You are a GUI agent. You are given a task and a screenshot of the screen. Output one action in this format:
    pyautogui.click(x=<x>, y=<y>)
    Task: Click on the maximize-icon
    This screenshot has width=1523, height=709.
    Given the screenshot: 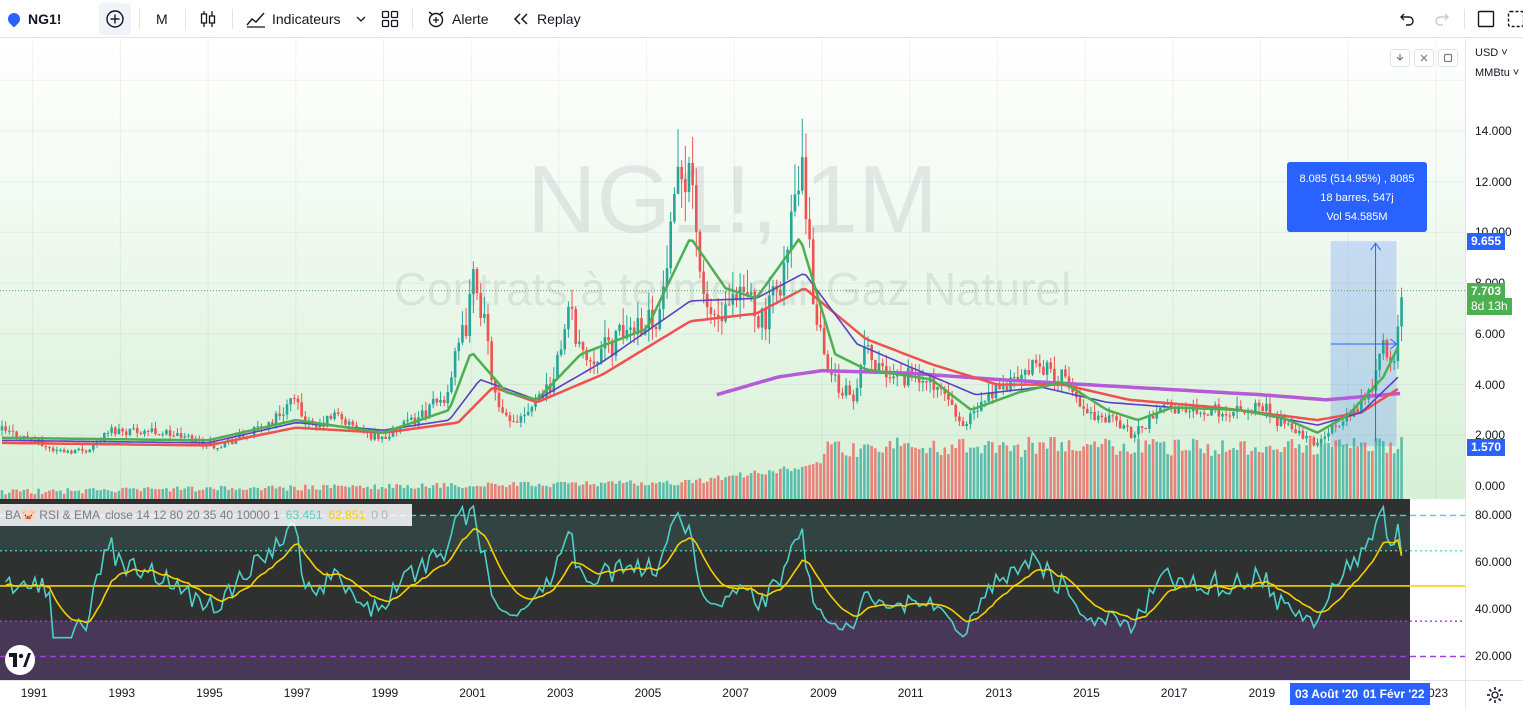 What is the action you would take?
    pyautogui.click(x=1448, y=58)
    